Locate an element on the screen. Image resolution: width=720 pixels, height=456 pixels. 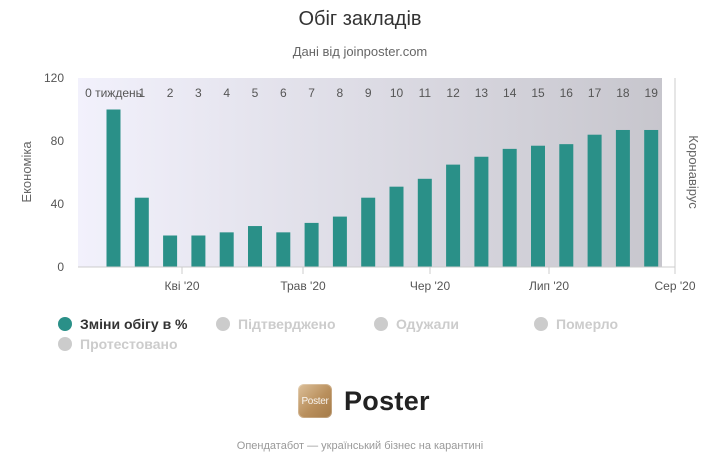
y-tick-label: 0 is located at coordinates (60, 267).